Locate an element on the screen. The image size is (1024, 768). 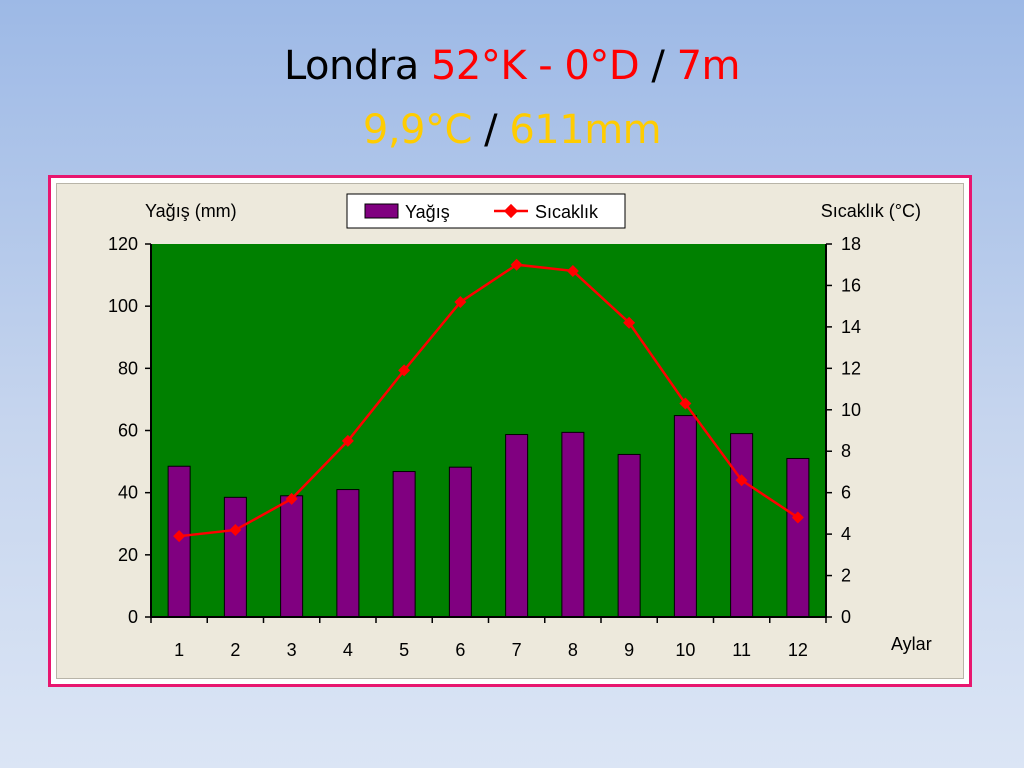
y2-tick-label: 4 is located at coordinates (846, 534).